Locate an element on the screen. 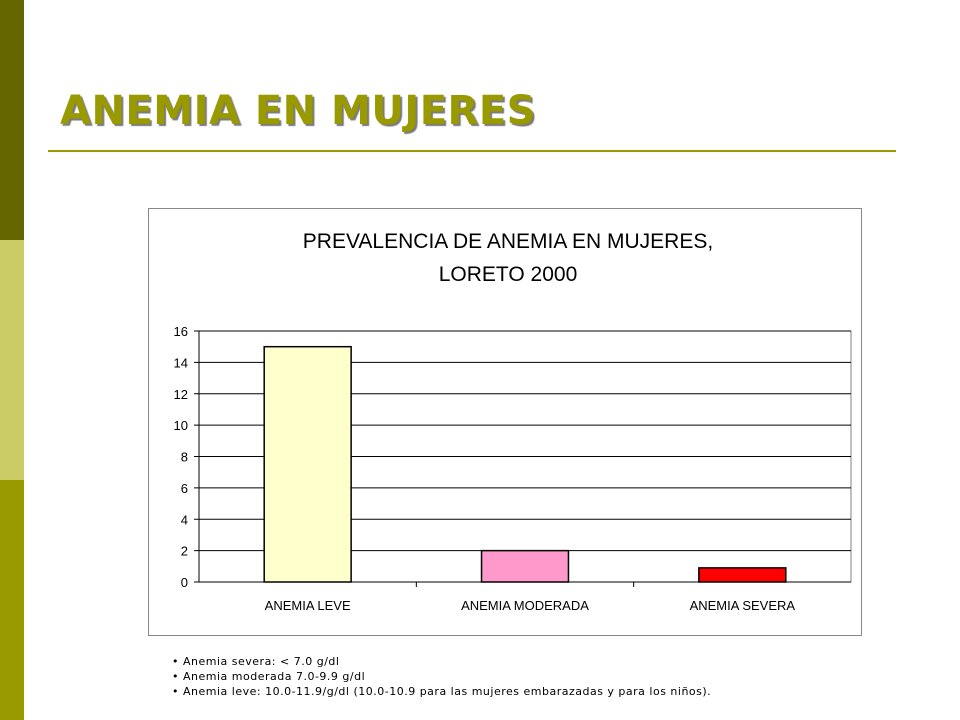 The height and width of the screenshot is (720, 960). chart-title-line-1: PREVALENCIA DE ANEMIA EN MUJERES, is located at coordinates (508, 241).